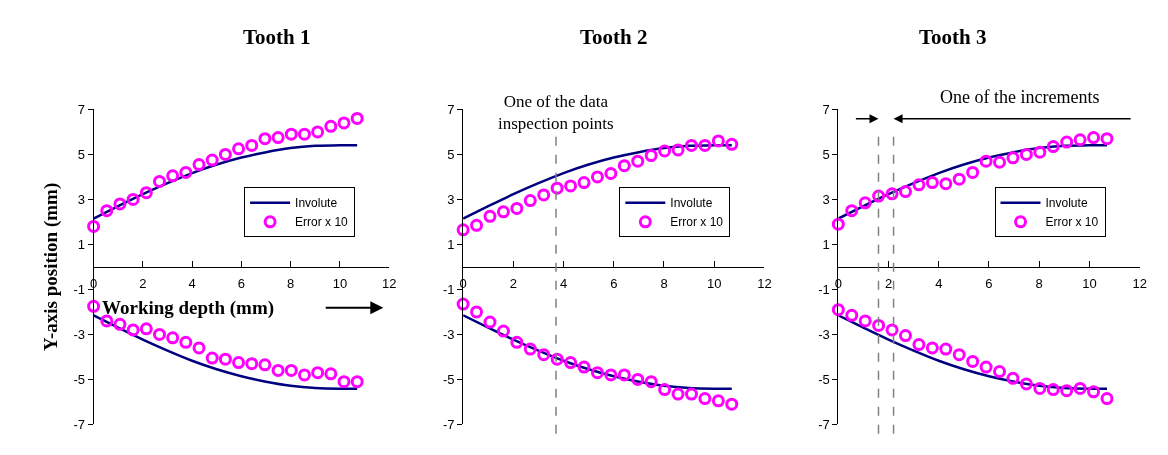 The image size is (1168, 455). I want to click on y-axis-title: Y-axis position (mm), so click(51, 266).